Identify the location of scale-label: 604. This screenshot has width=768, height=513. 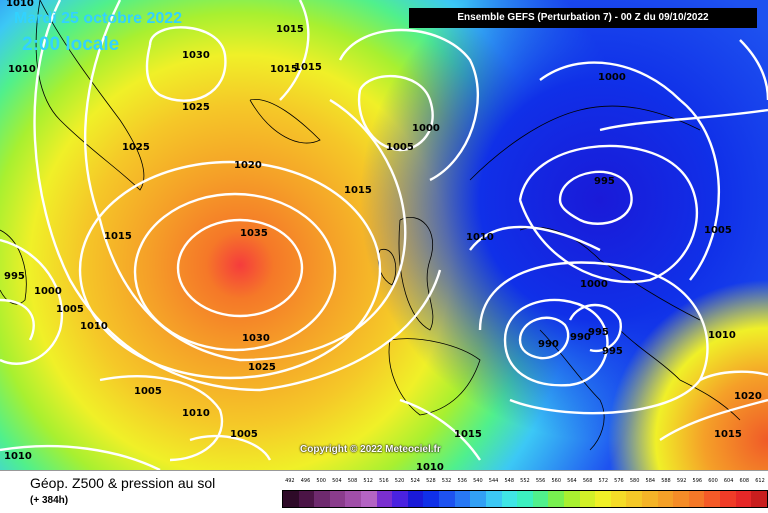
(728, 481).